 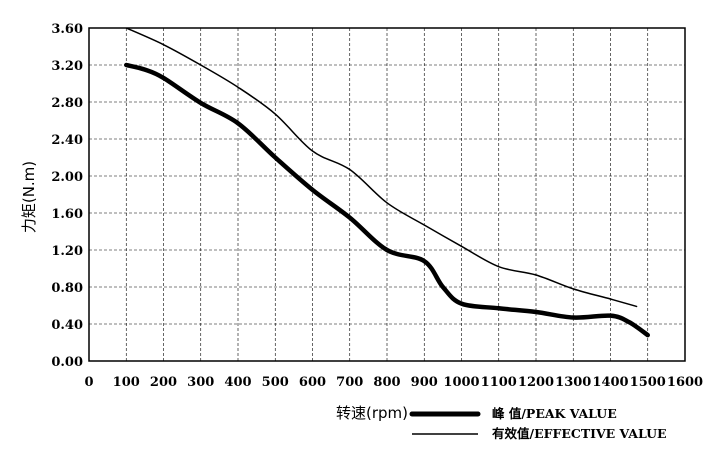 I want to click on x-tick-label: 1100, so click(x=499, y=382).